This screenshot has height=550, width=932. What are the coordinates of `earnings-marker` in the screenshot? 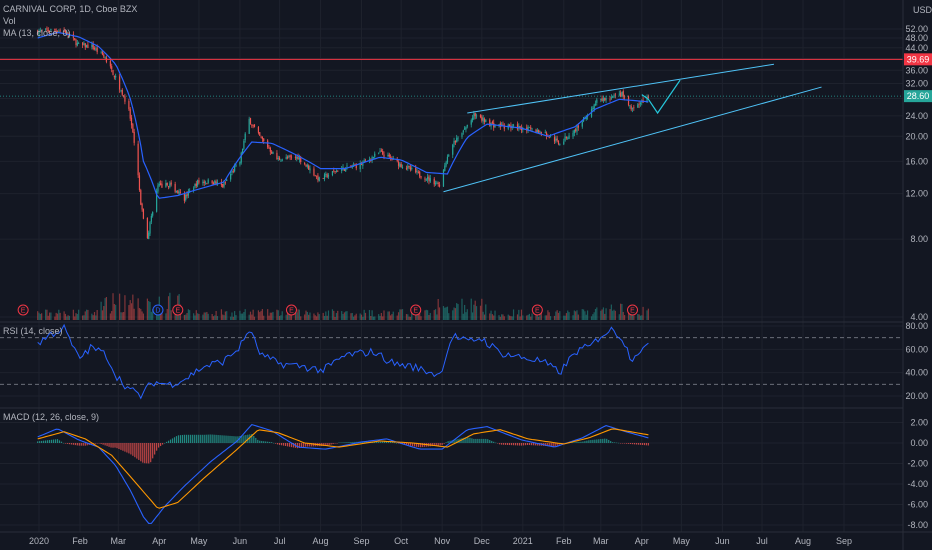 It's located at (158, 310).